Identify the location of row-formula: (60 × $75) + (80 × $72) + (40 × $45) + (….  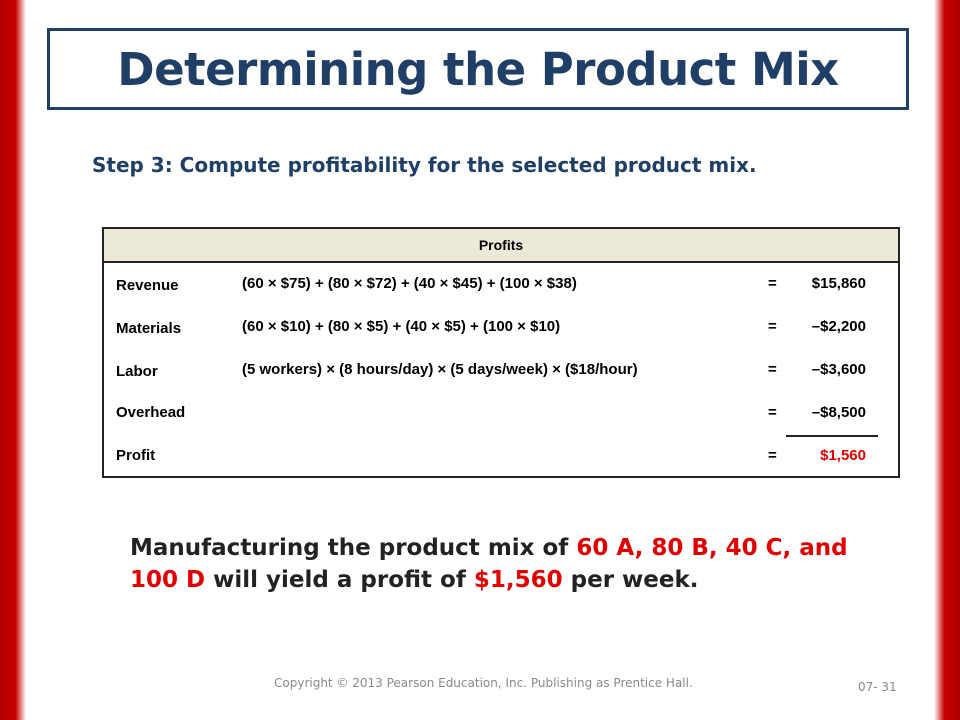
(409, 283).